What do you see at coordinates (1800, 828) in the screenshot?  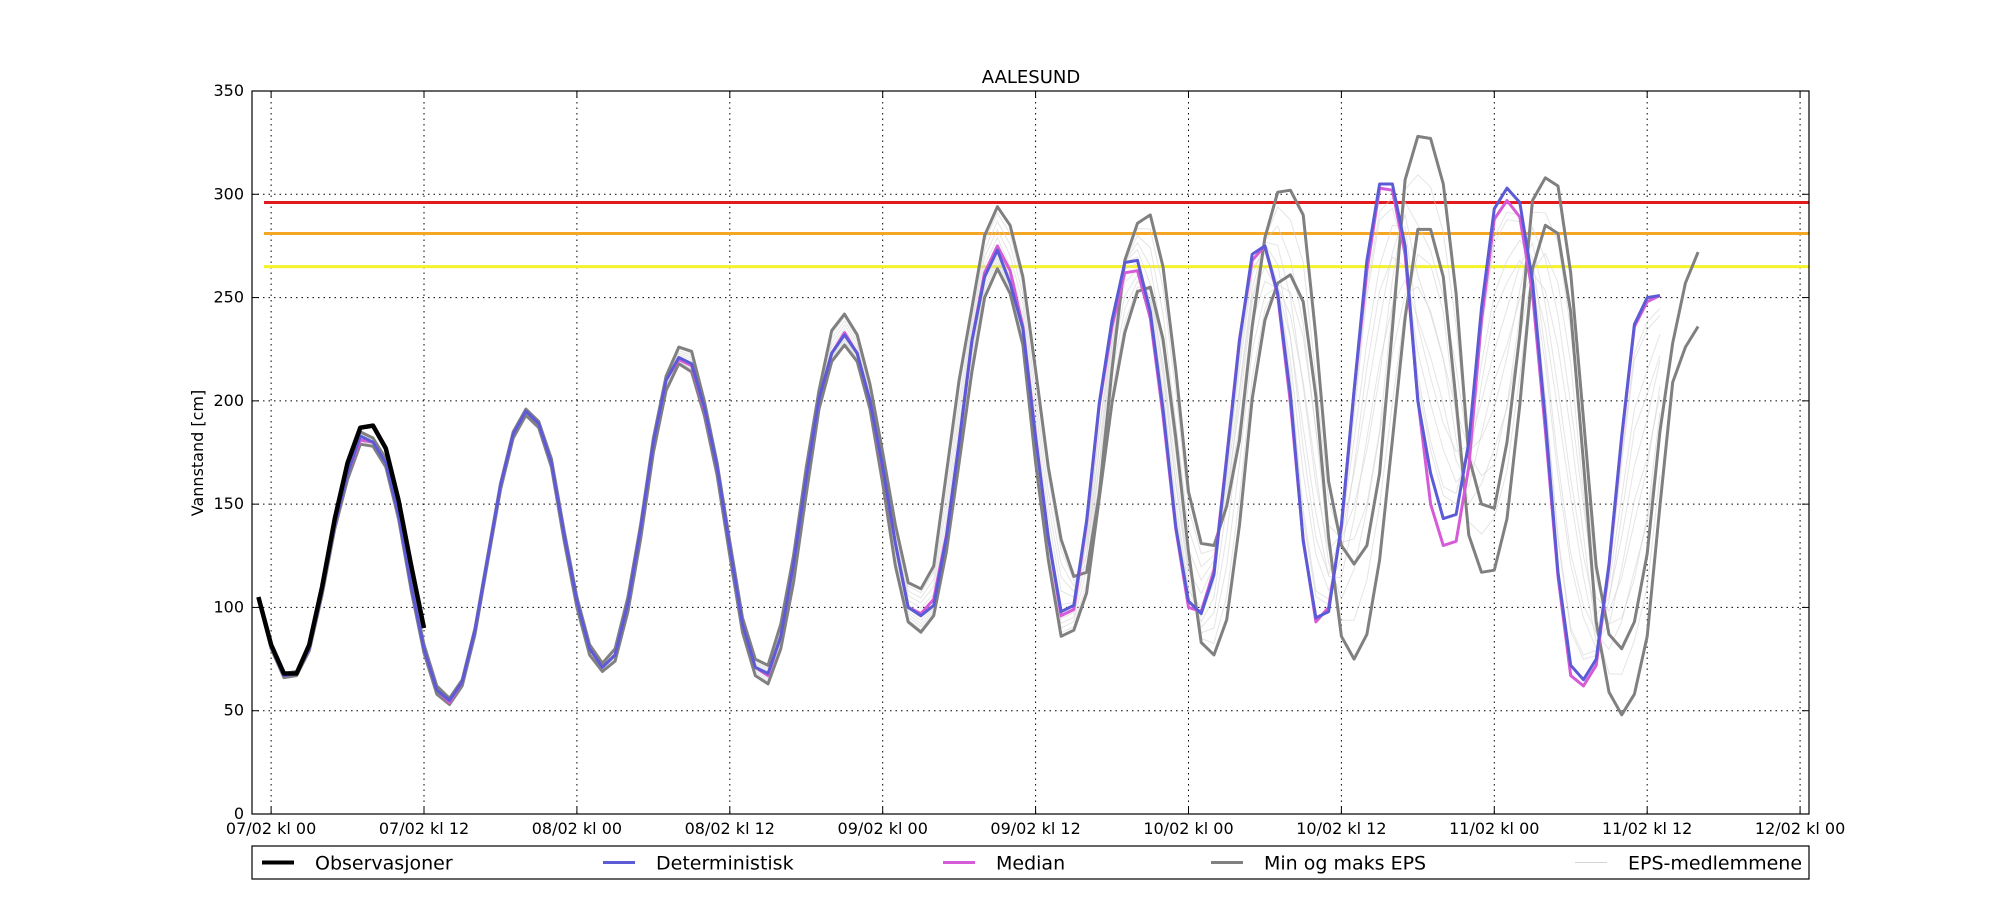 I see `x-tick-label: 12/02 kl 00` at bounding box center [1800, 828].